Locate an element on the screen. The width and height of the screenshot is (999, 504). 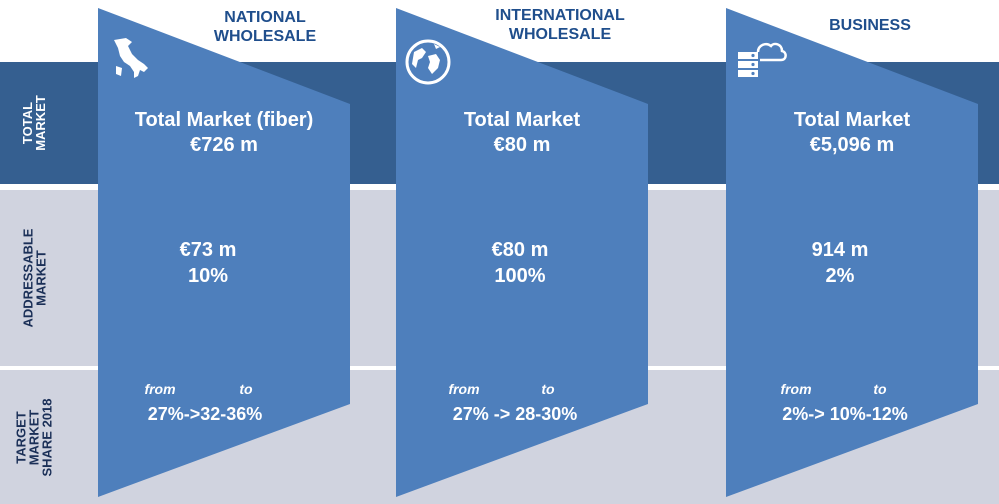
addressable-market-percent: 2% is located at coordinates (840, 276).